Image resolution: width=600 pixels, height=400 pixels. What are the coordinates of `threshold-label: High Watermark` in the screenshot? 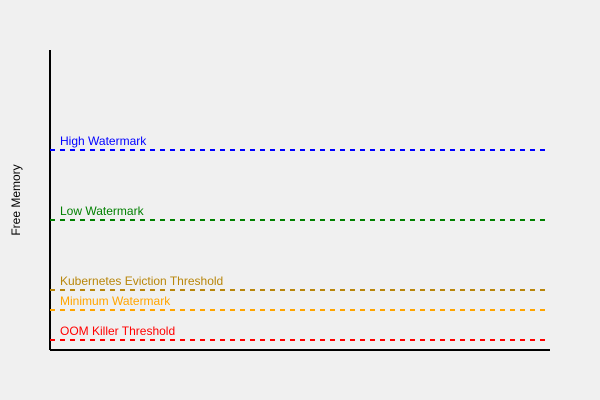 It's located at (103, 141).